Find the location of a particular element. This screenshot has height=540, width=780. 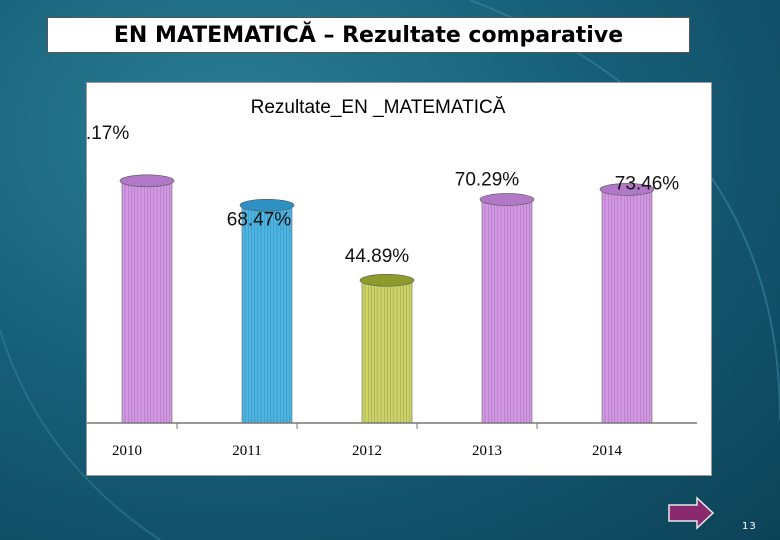

x-tick-label-2014: 2014 is located at coordinates (607, 451).